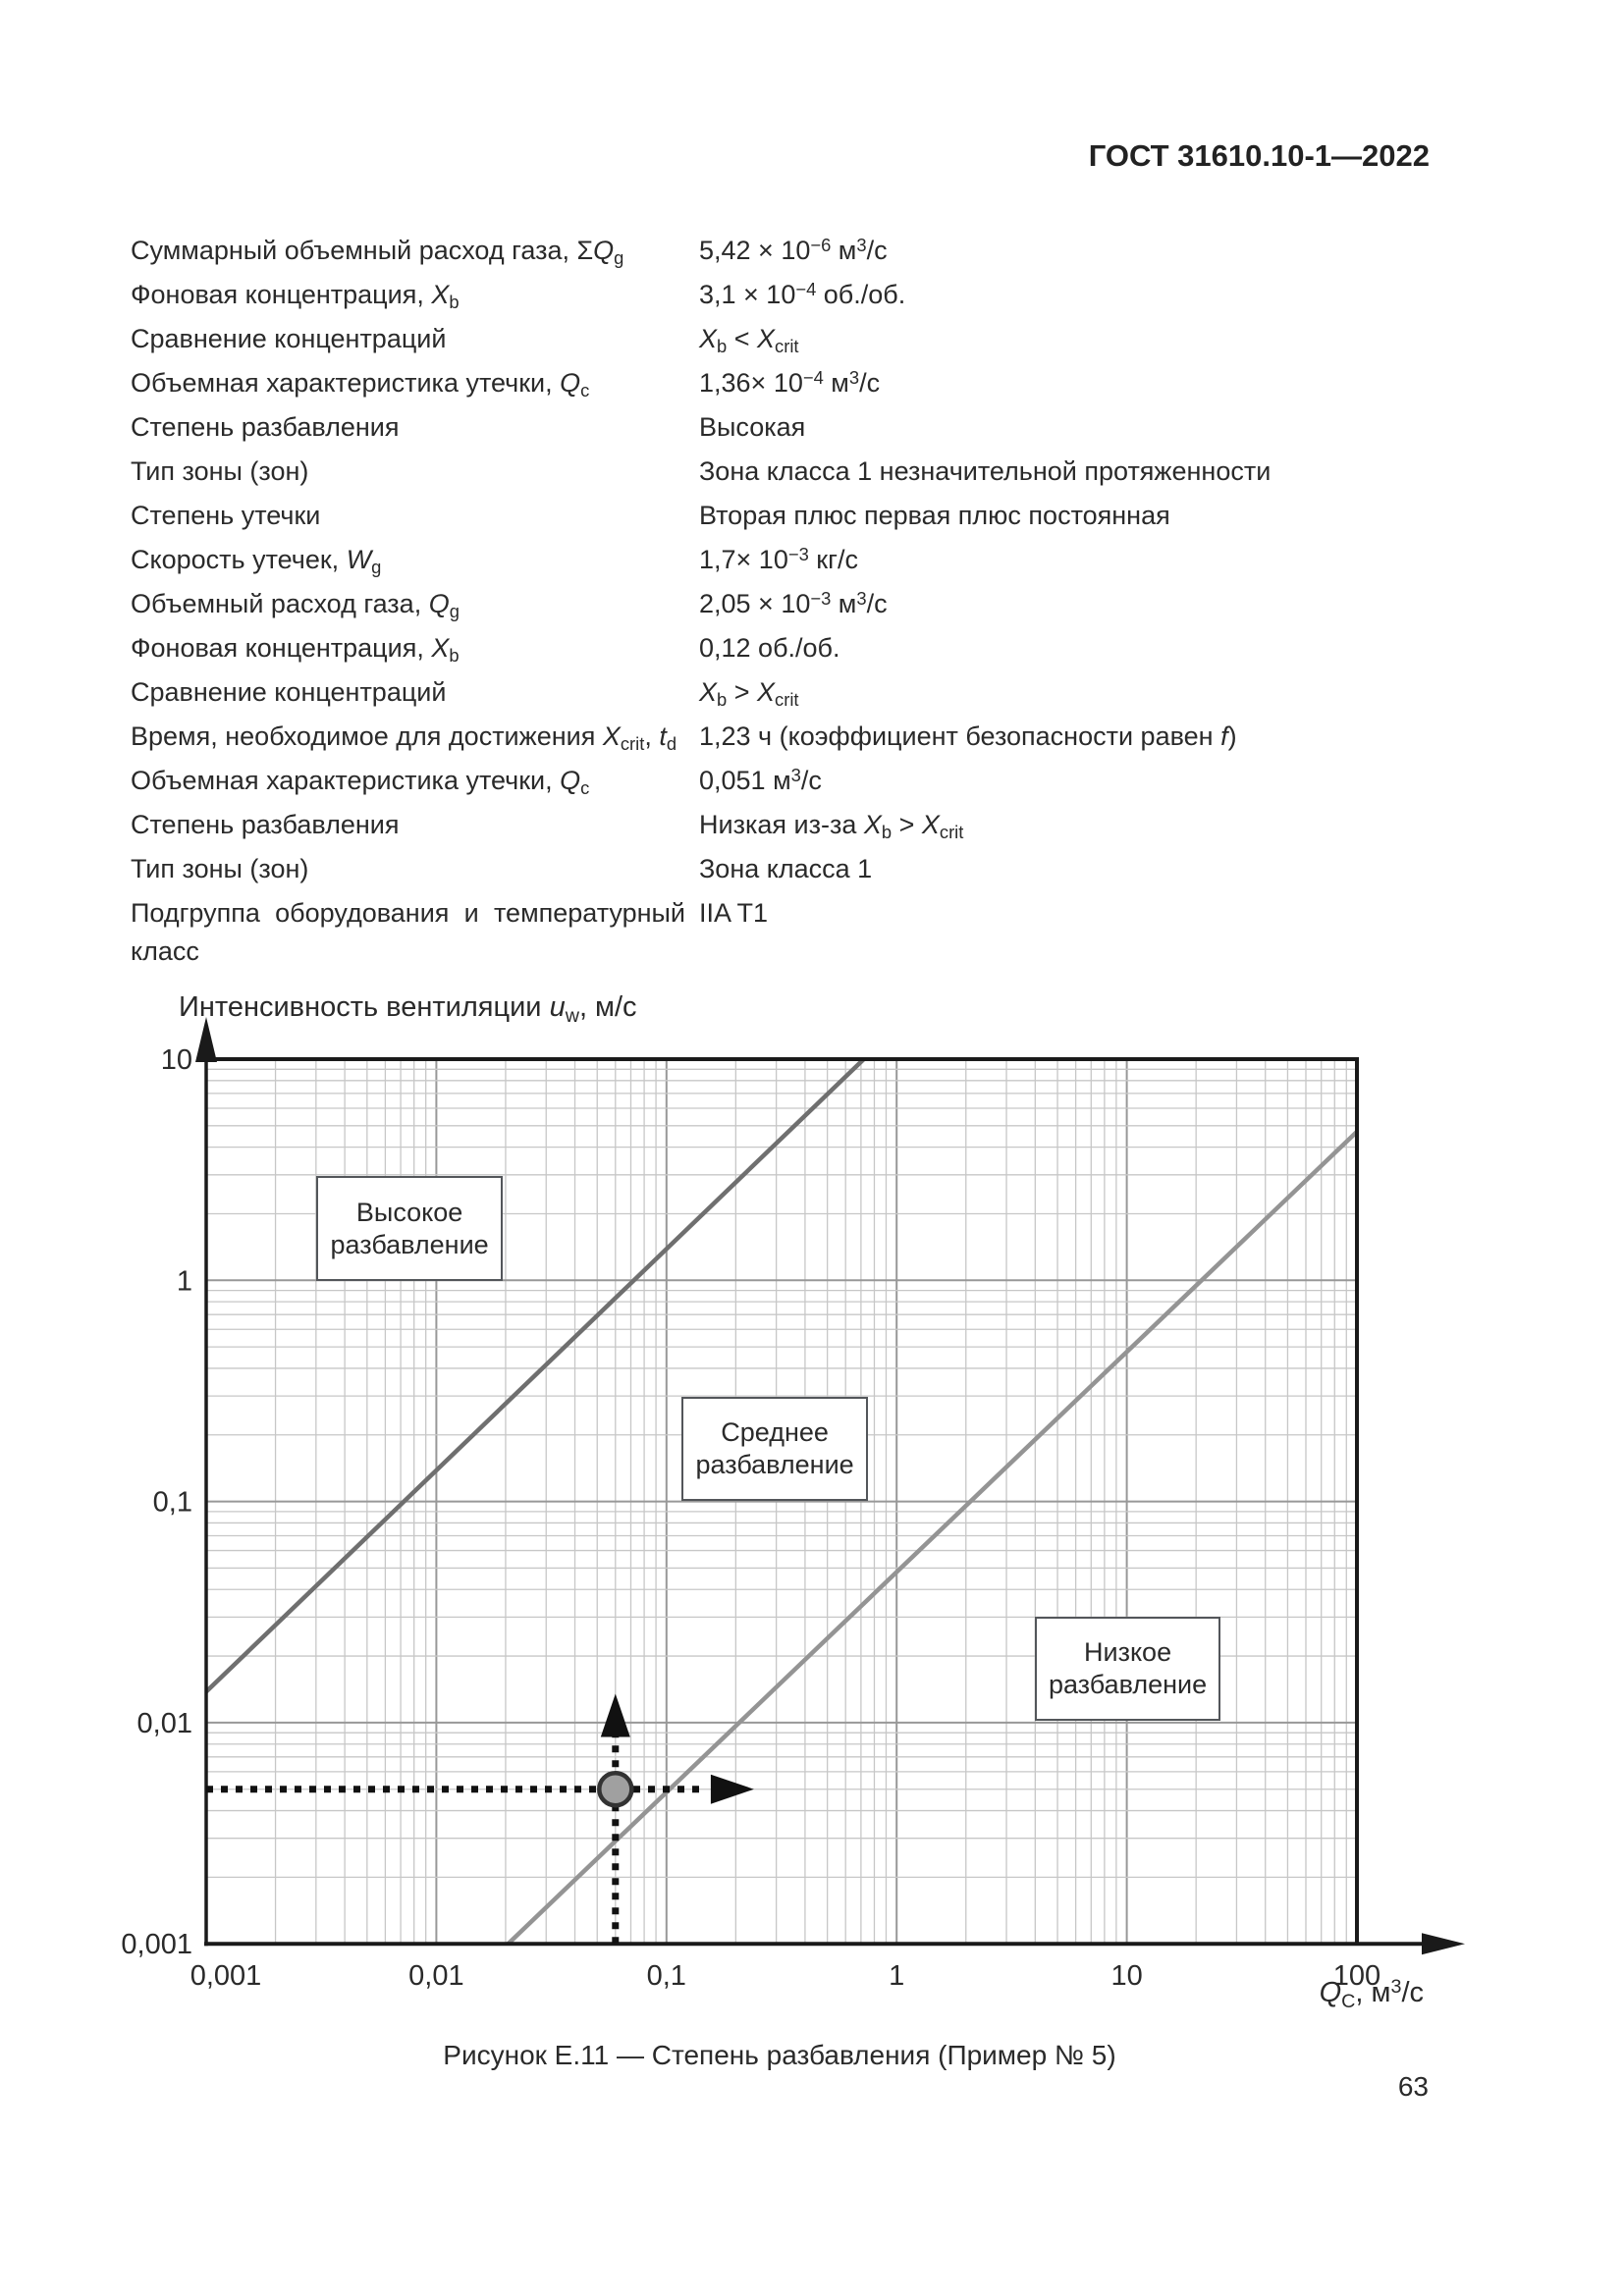 The image size is (1624, 2296). I want to click on parameter-label: Объемный расход газа, Qg, so click(295, 605).